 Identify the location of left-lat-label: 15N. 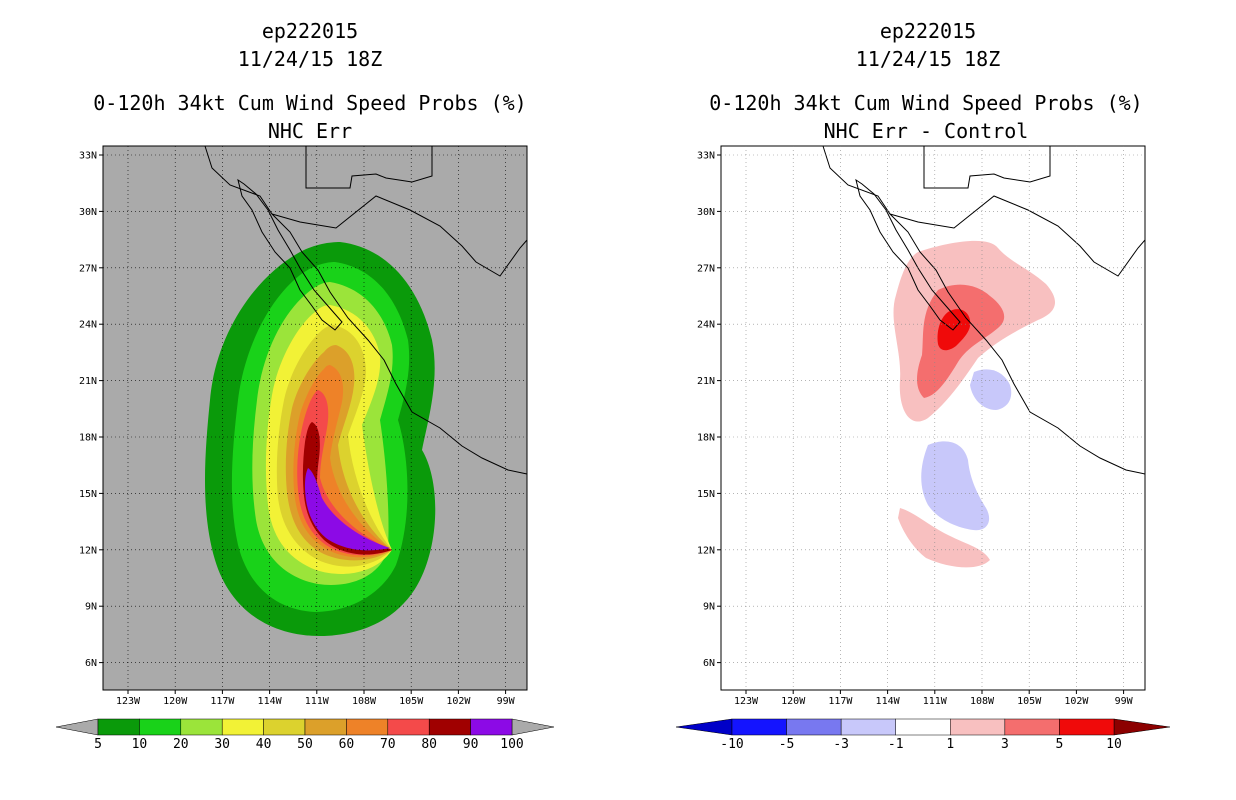
(88, 494).